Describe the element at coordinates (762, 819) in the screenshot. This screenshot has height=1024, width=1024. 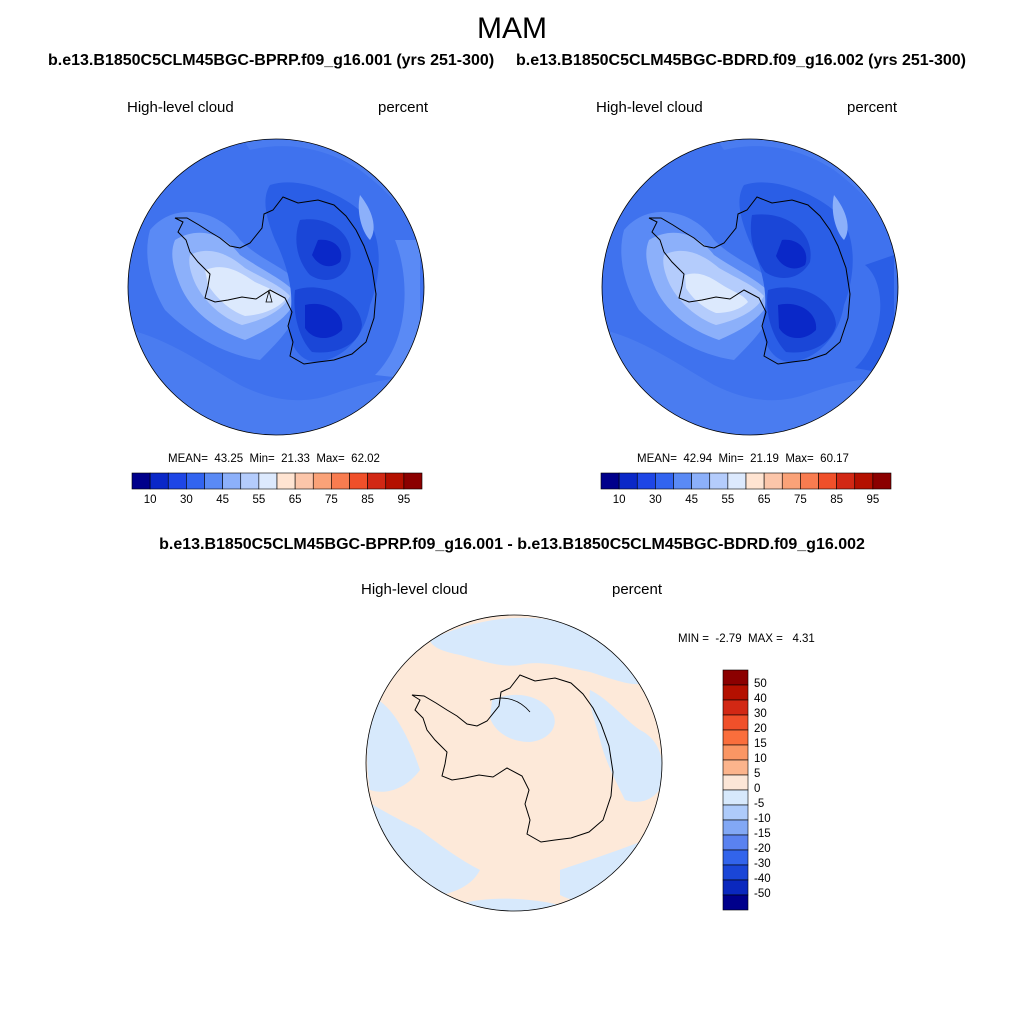
I see `colorbar-label: -10` at that location.